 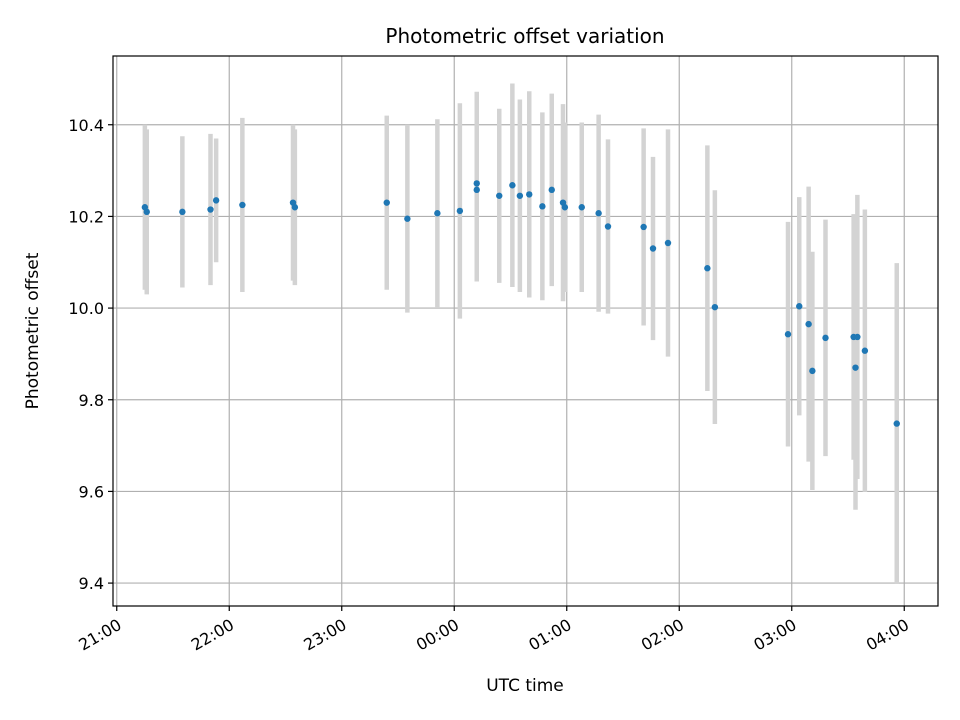 I want to click on y-tick-label: 10.0, so click(x=86, y=308).